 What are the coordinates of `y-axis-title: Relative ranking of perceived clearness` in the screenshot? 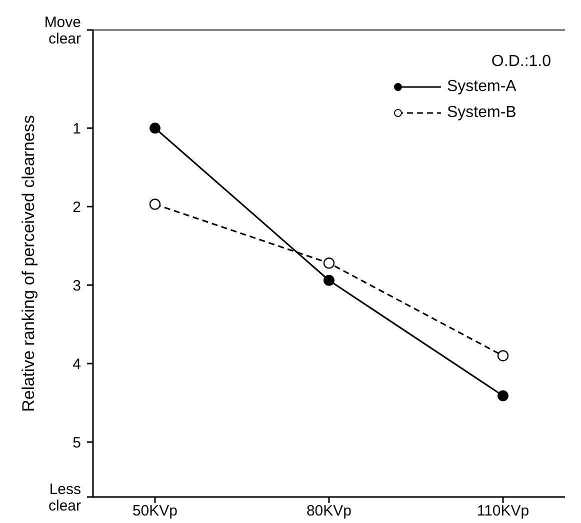 It's located at (28, 263).